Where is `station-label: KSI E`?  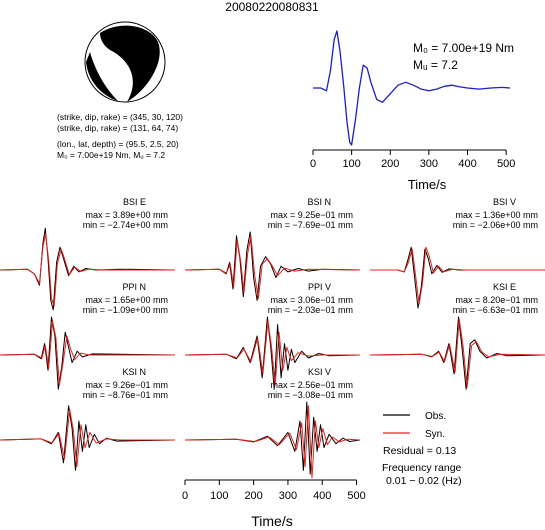 station-label: KSI E is located at coordinates (504, 287).